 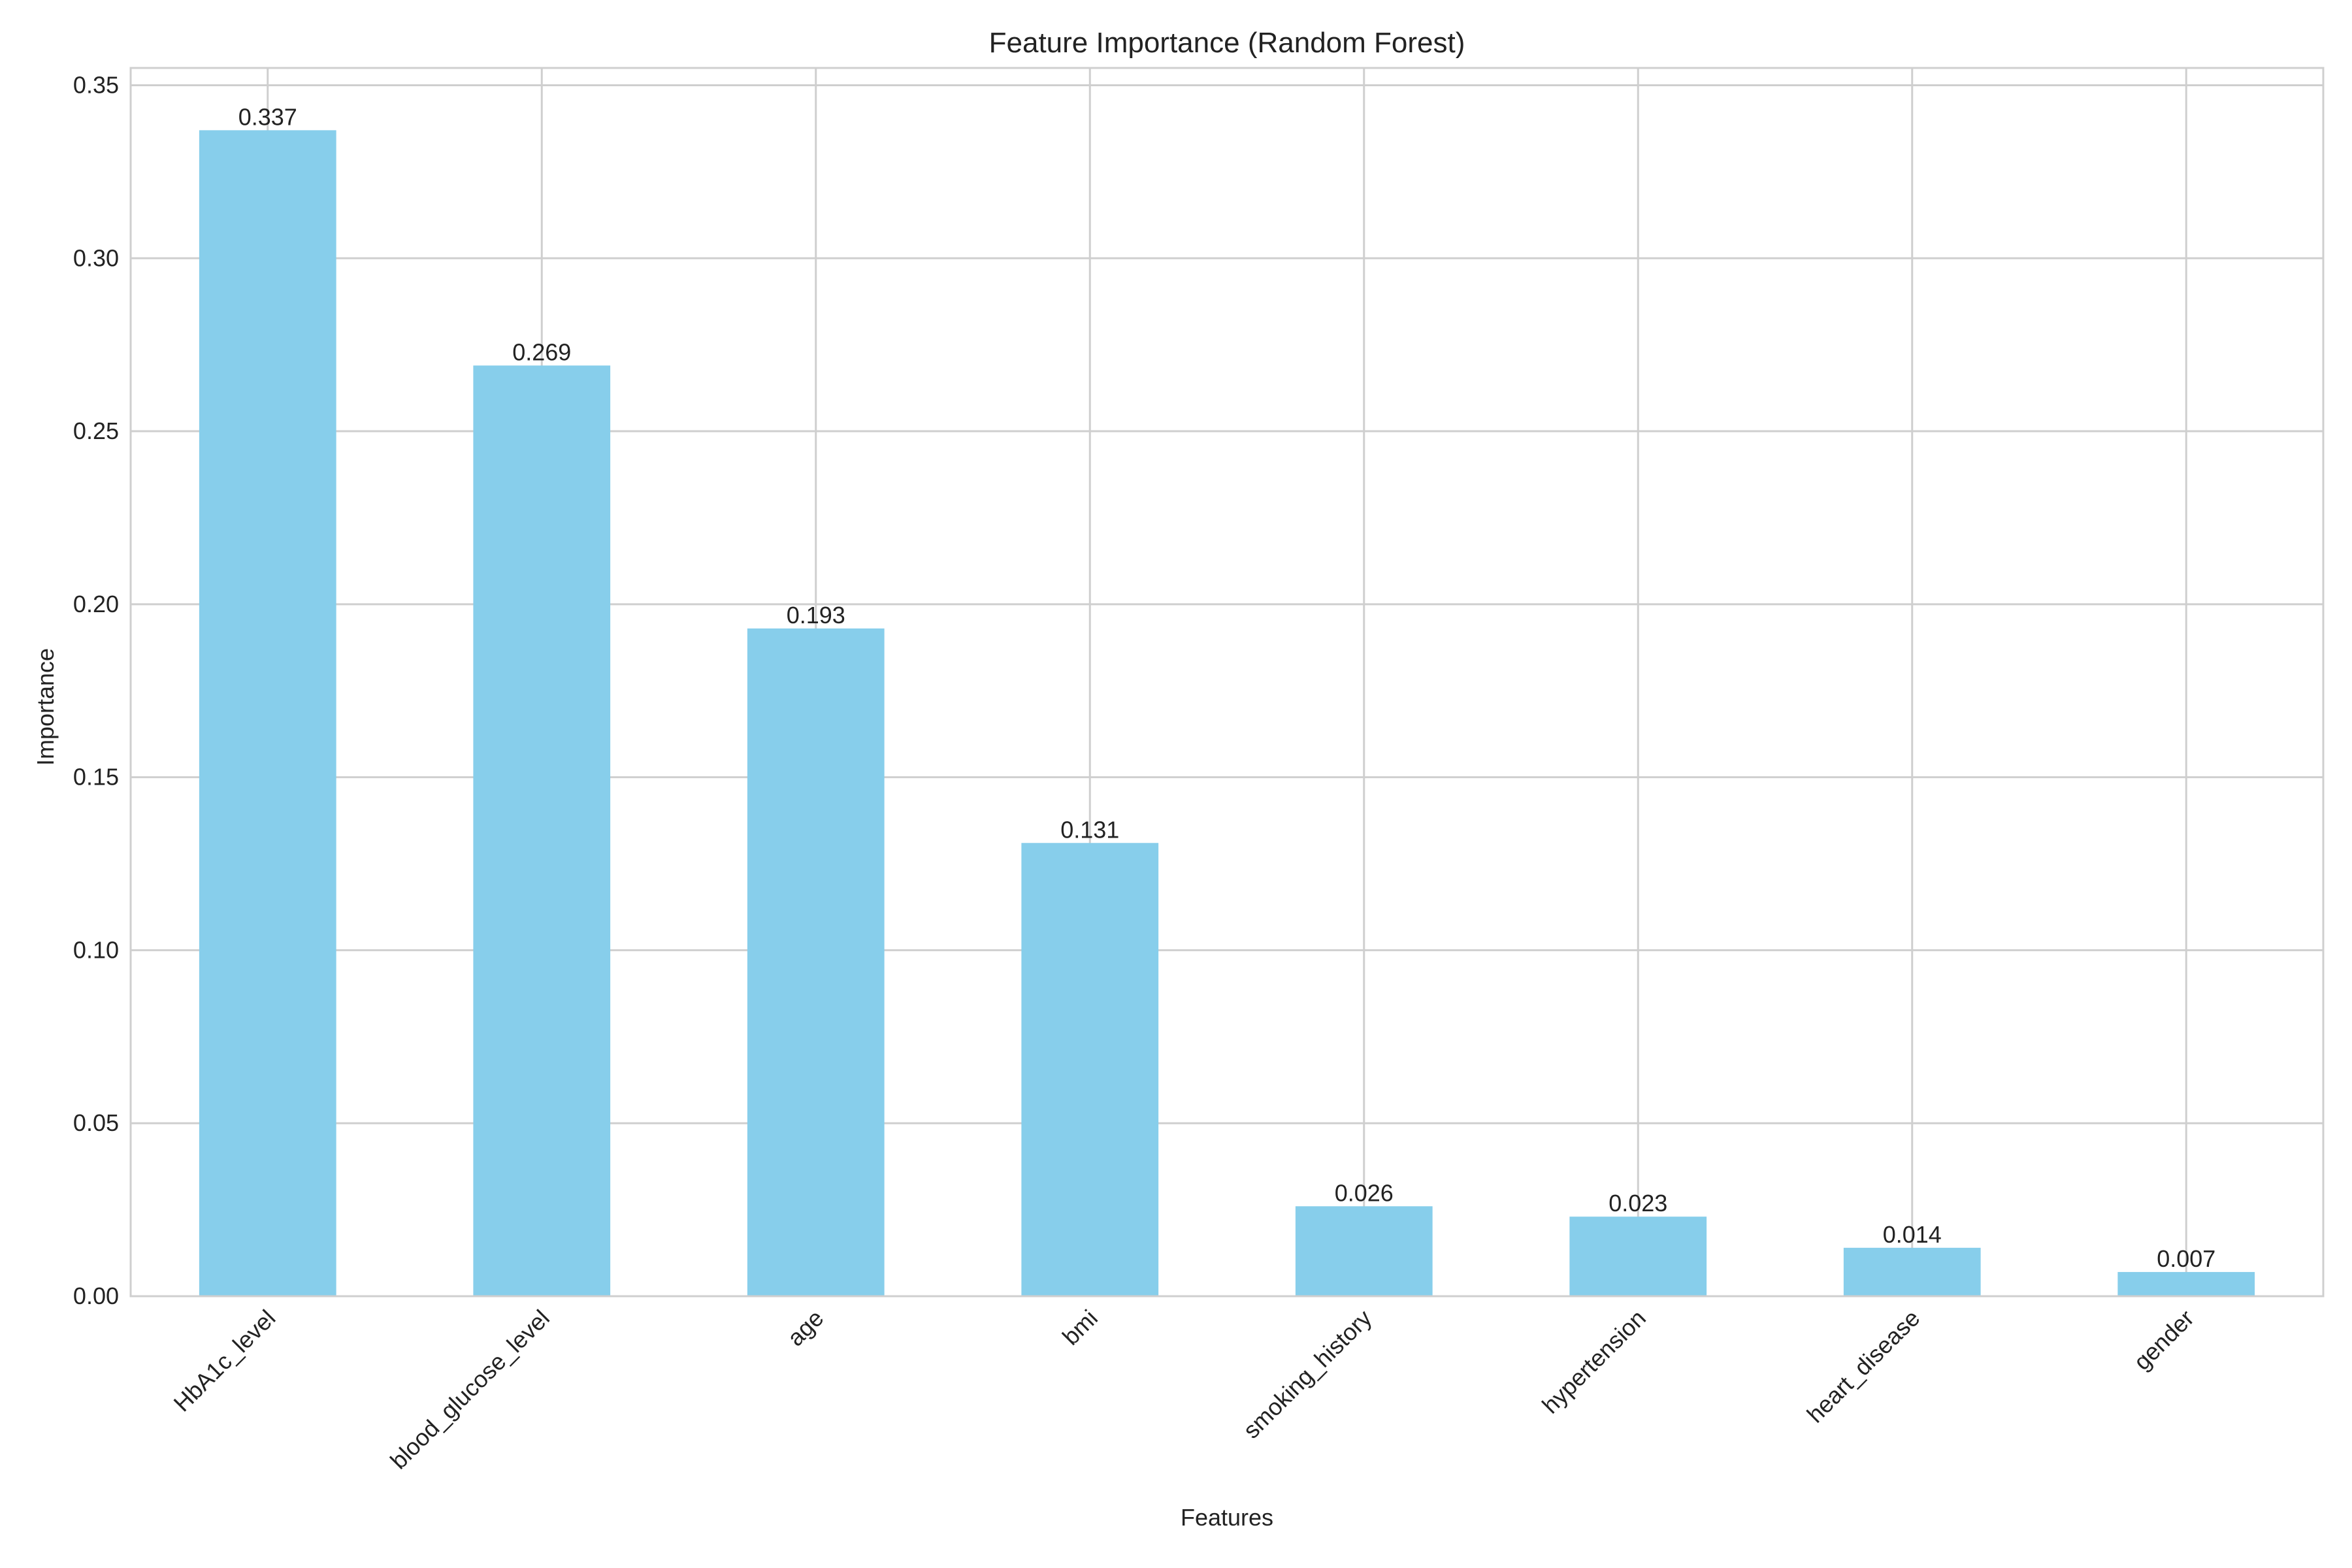 What do you see at coordinates (1638, 1203) in the screenshot?
I see `bar-value-label: 0.023` at bounding box center [1638, 1203].